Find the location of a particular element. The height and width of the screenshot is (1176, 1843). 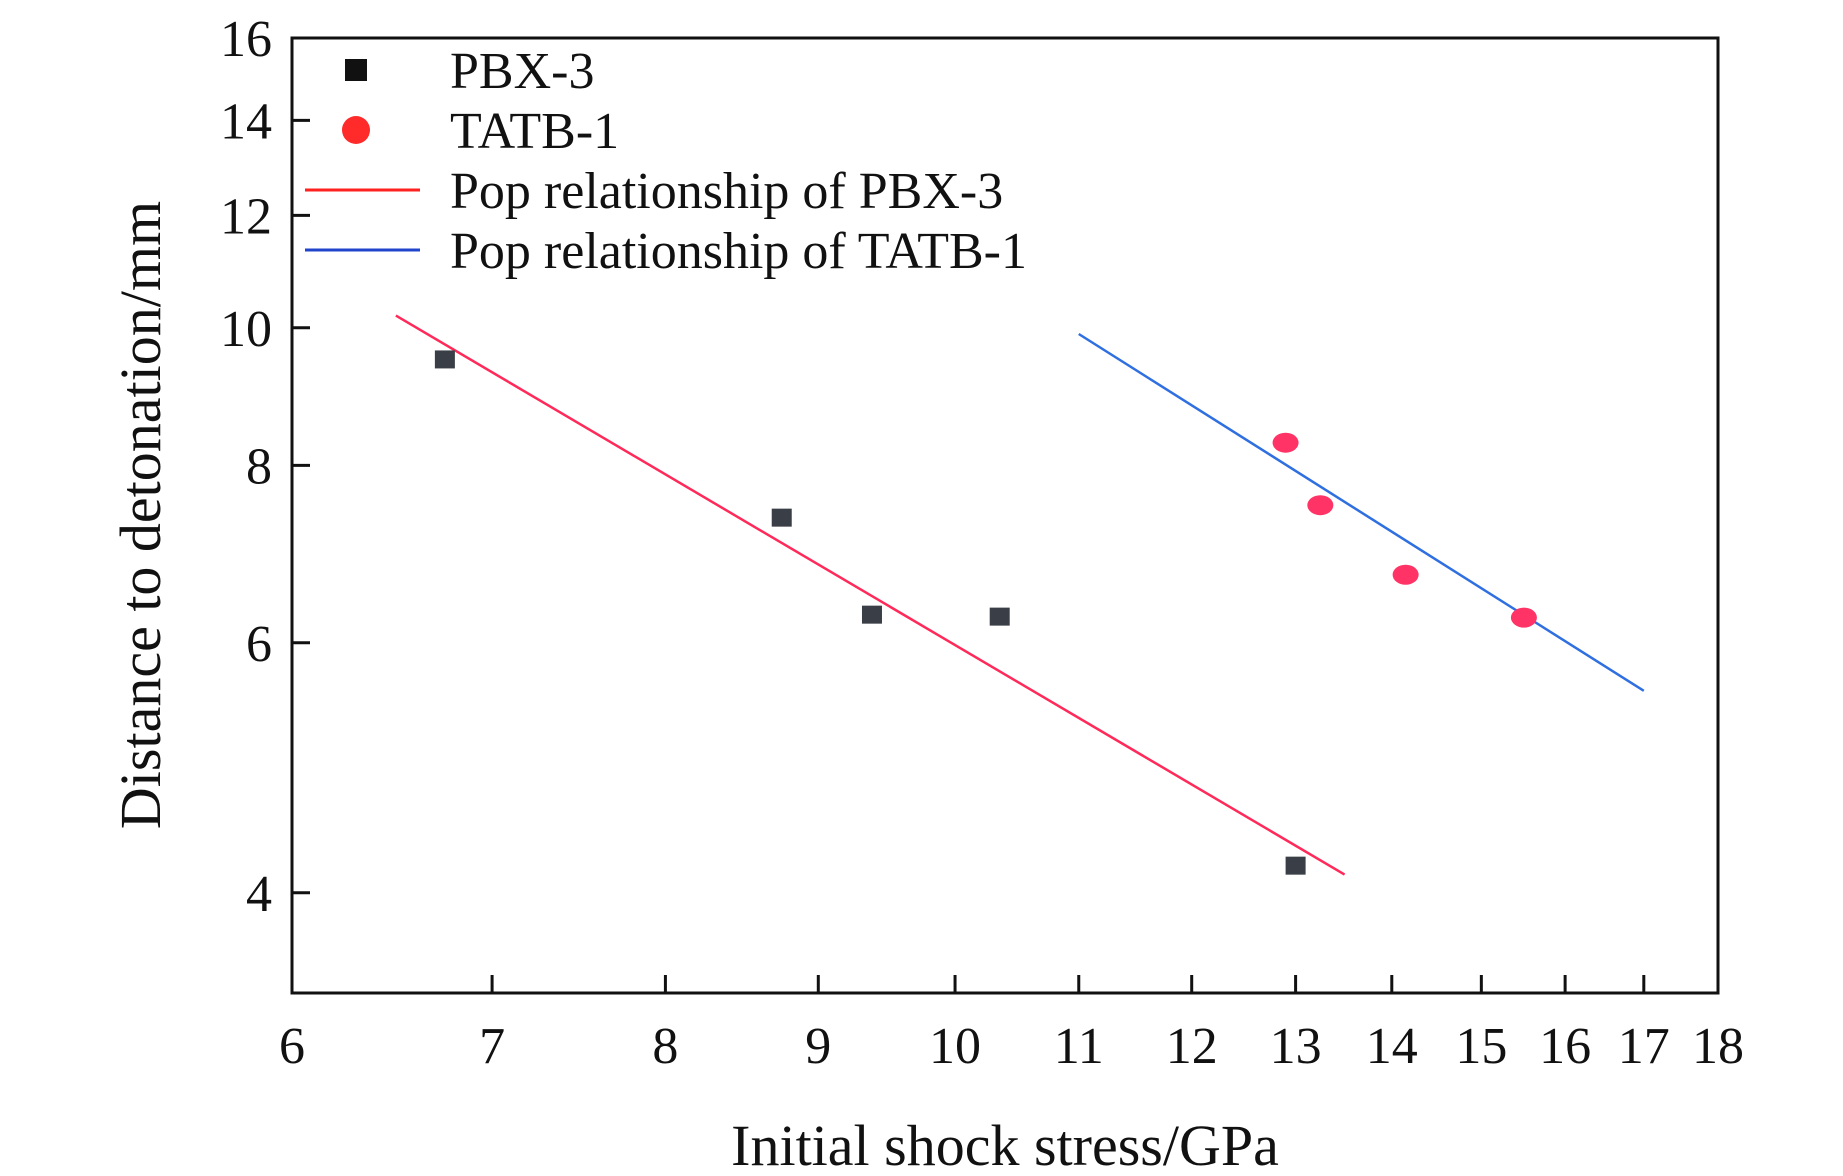

y-tick-label: 12 is located at coordinates (246, 216).